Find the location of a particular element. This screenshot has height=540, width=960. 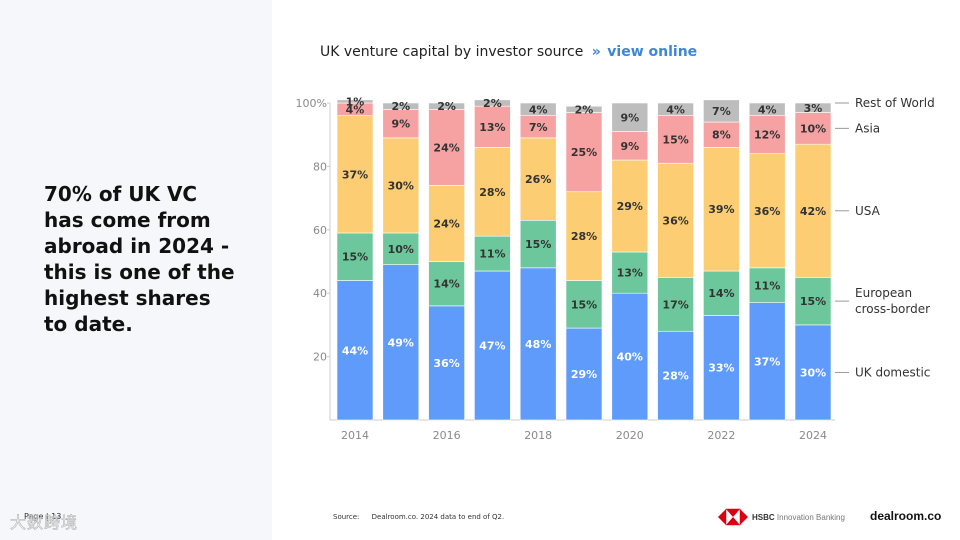

bar-data-label: 48% is located at coordinates (538, 344).